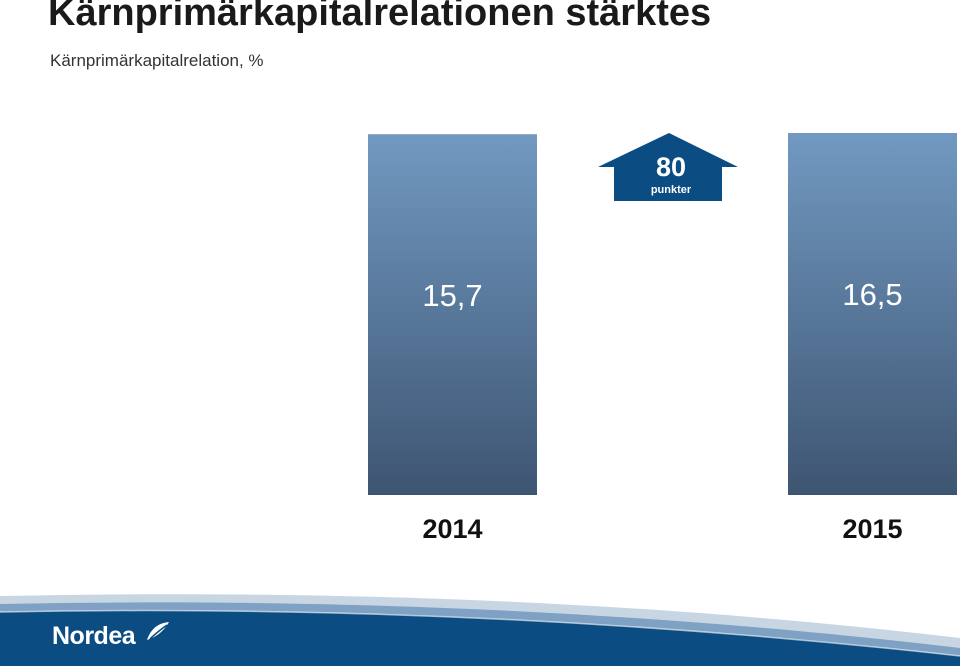 This screenshot has width=960, height=666. Describe the element at coordinates (872, 294) in the screenshot. I see `bar-value-label: 16,5` at that location.